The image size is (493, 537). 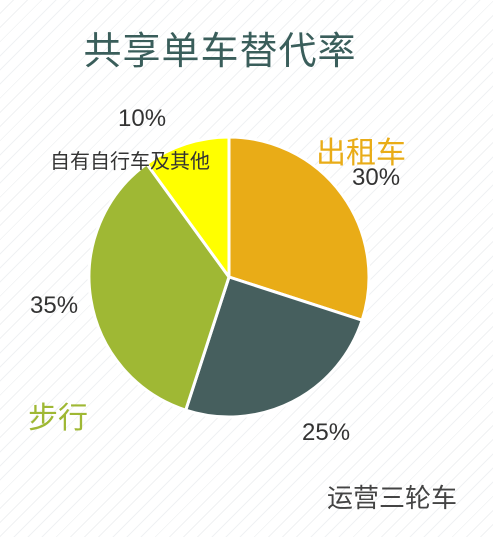 What do you see at coordinates (392, 499) in the screenshot?
I see `category-label-tricycle: 运营三轮车` at bounding box center [392, 499].